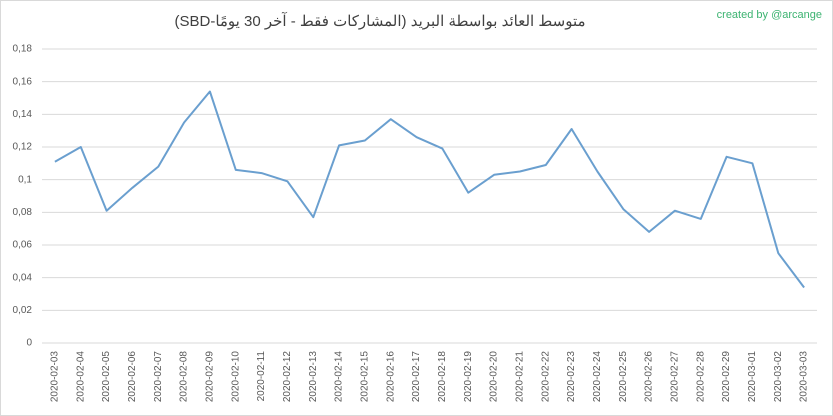 This screenshot has width=833, height=416. What do you see at coordinates (23, 310) in the screenshot?
I see `y-tick-label: 0,02` at bounding box center [23, 310].